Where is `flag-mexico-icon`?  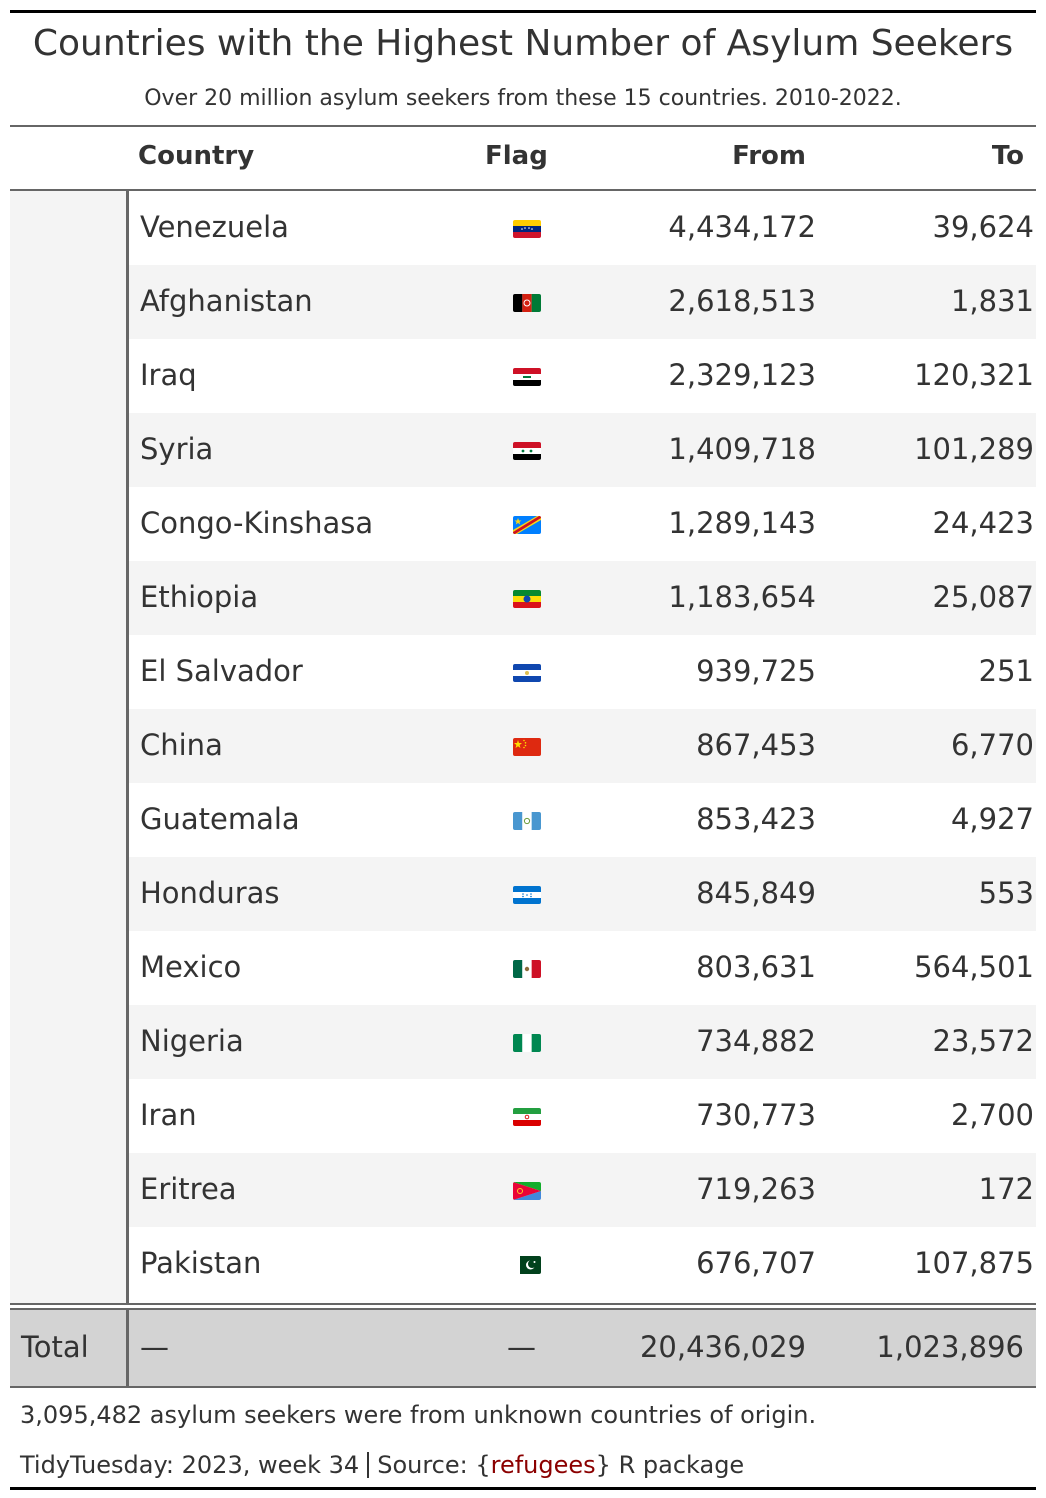
flag-mexico-icon is located at coordinates (527, 969).